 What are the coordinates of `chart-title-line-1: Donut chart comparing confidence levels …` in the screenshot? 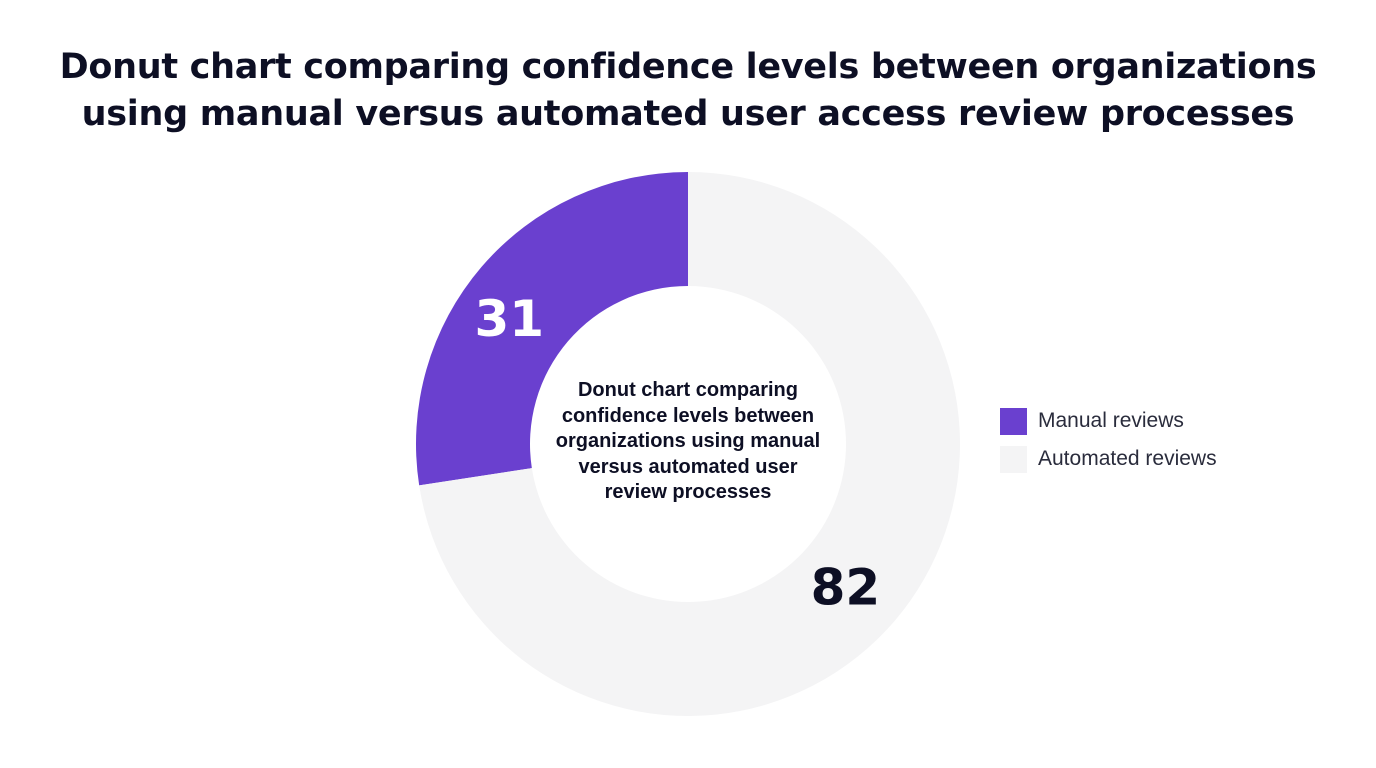 It's located at (688, 67).